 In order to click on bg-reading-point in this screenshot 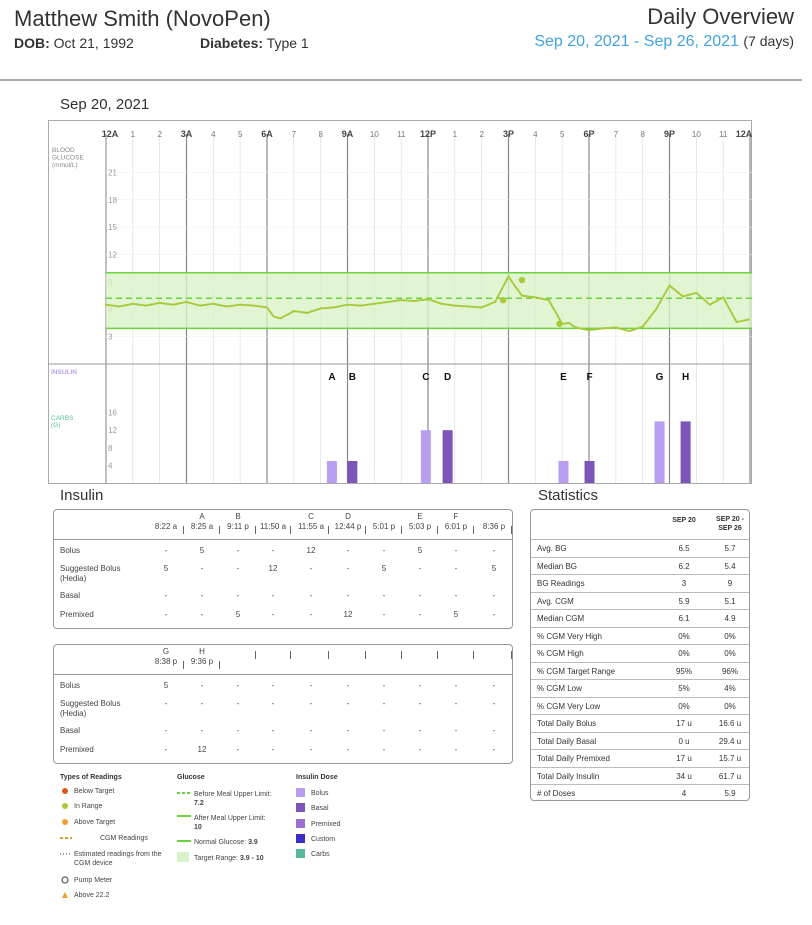, I will do `click(559, 324)`.